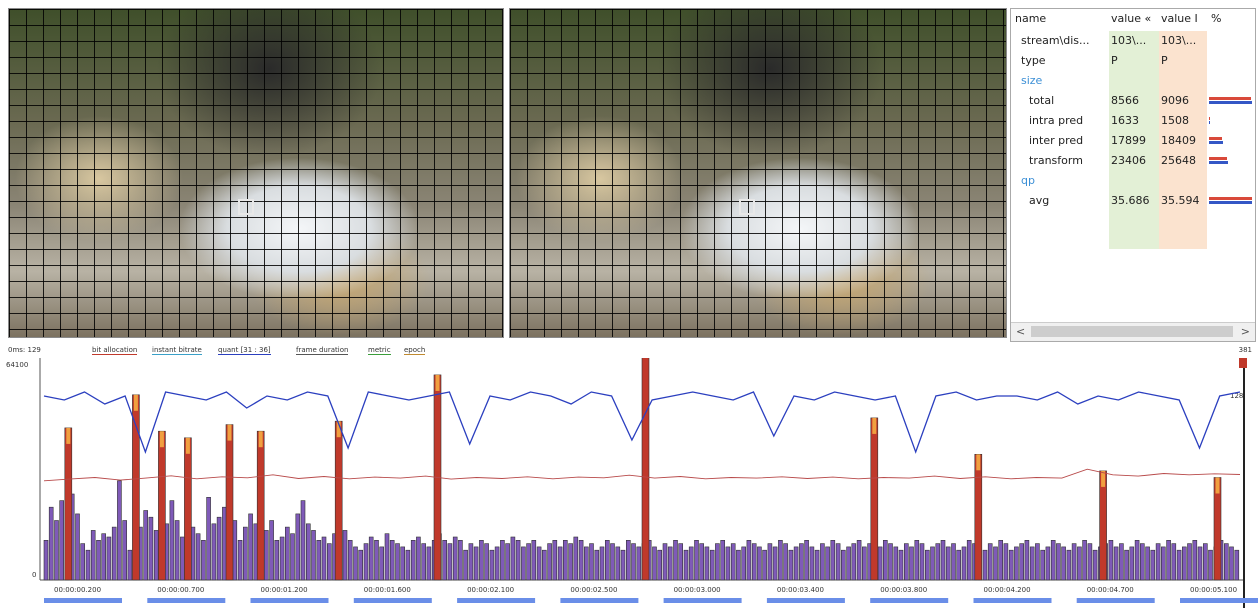 This screenshot has height=611, width=1258. I want to click on stats-row: intra pred 1633 1508, so click(1133, 121).